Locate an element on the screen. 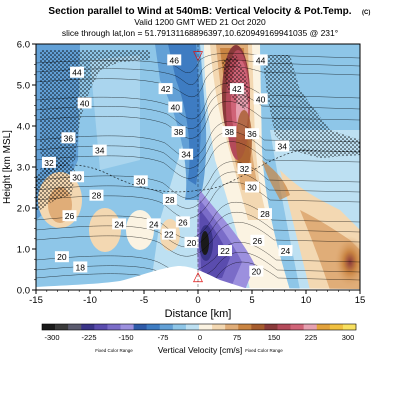 This screenshot has width=400, height=400. theta-label: 42 is located at coordinates (166, 89).